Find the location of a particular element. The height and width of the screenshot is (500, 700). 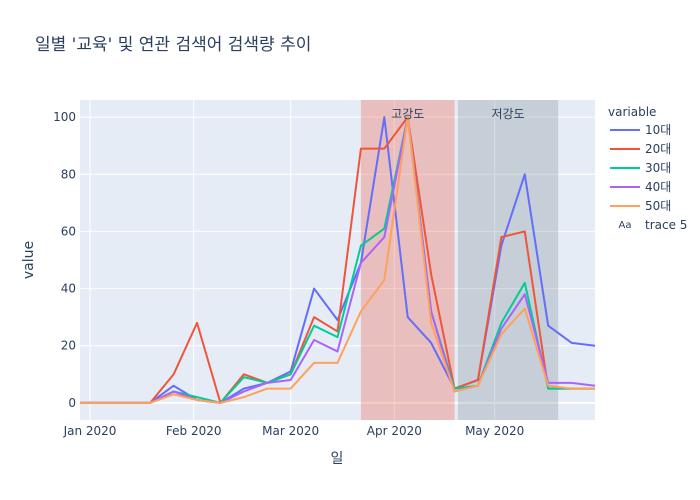

band-labels: 고강도 저강도 is located at coordinates (457, 114).